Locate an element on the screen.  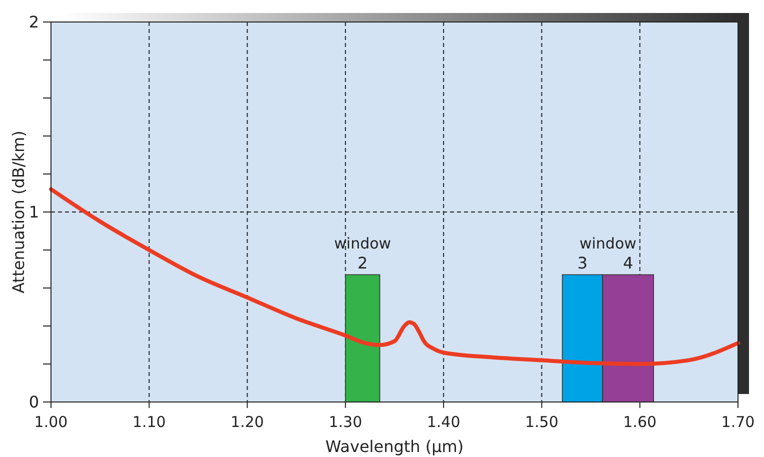
x-tick-label: 1.60 is located at coordinates (640, 422).